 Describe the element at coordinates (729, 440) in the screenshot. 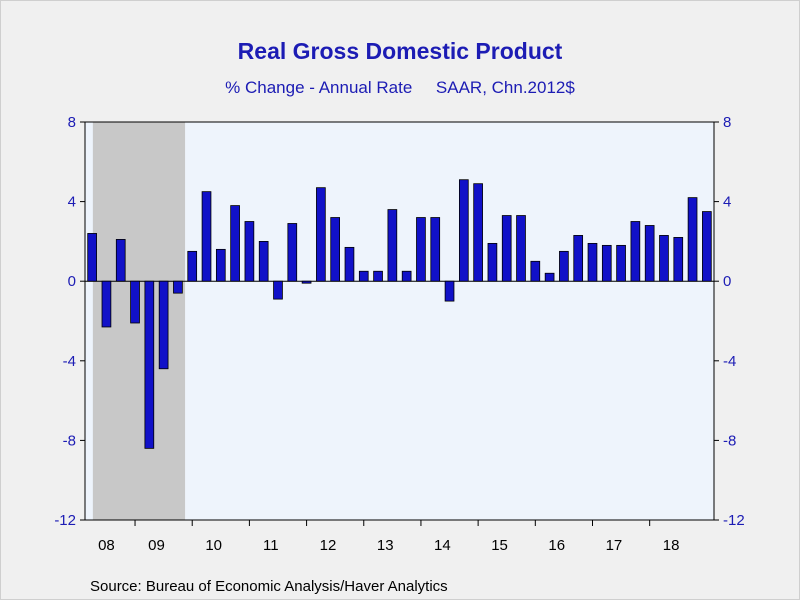

I see `y-tick-label-right: -8` at that location.